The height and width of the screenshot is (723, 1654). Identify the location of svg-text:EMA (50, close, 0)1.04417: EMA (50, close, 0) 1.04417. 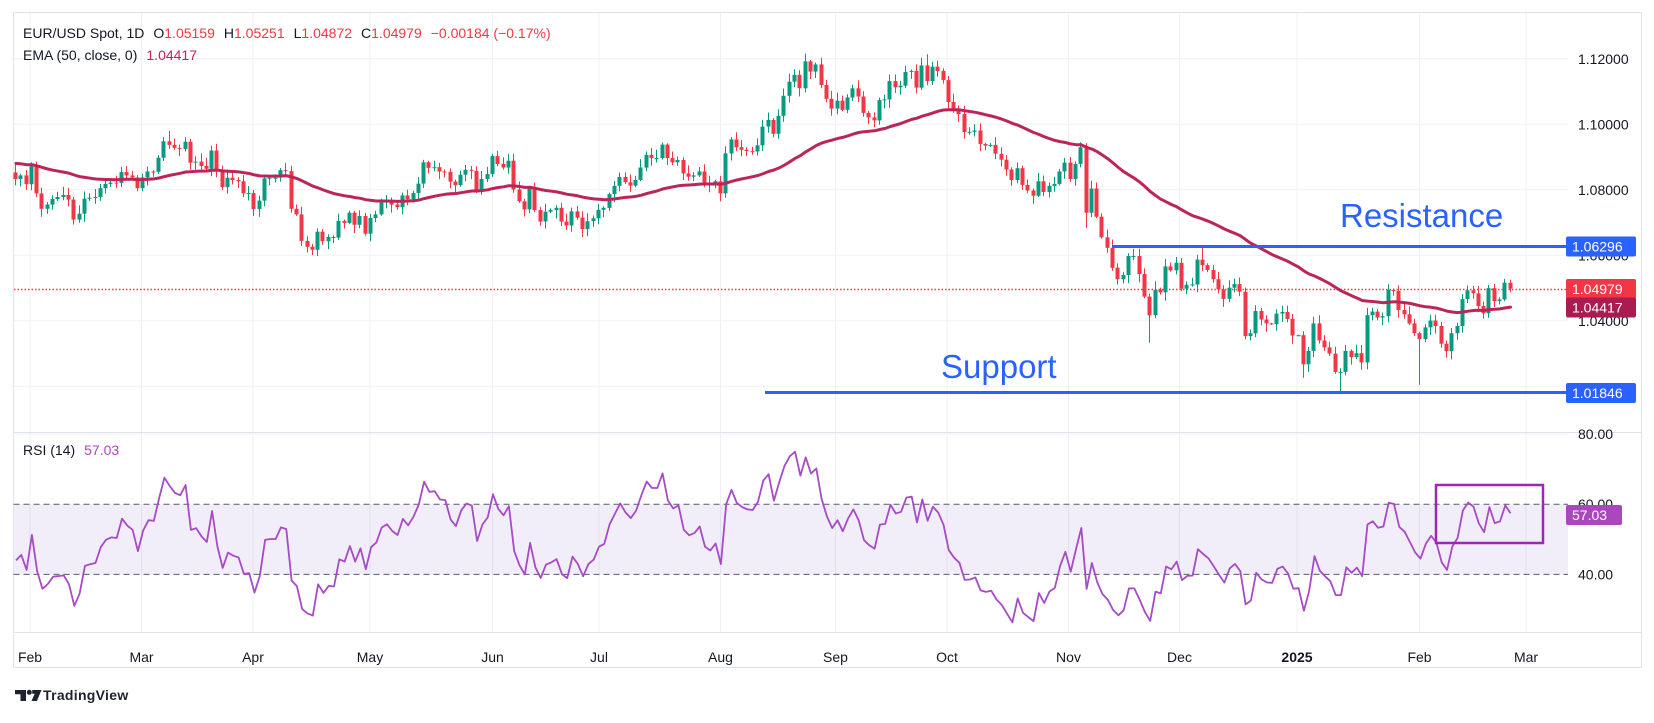
(110, 55).